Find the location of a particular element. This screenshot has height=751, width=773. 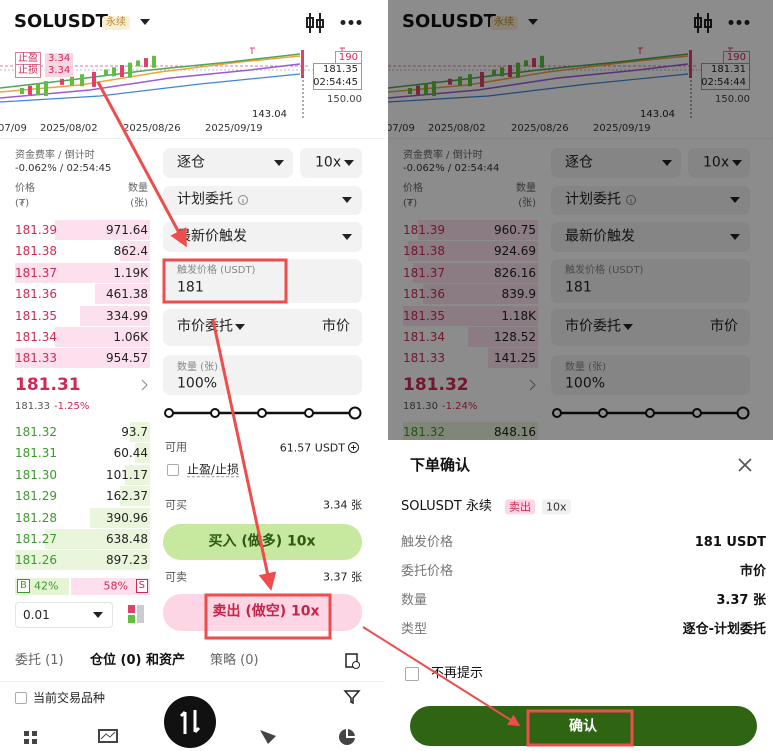

ask-qty: 826.16 is located at coordinates (515, 272).